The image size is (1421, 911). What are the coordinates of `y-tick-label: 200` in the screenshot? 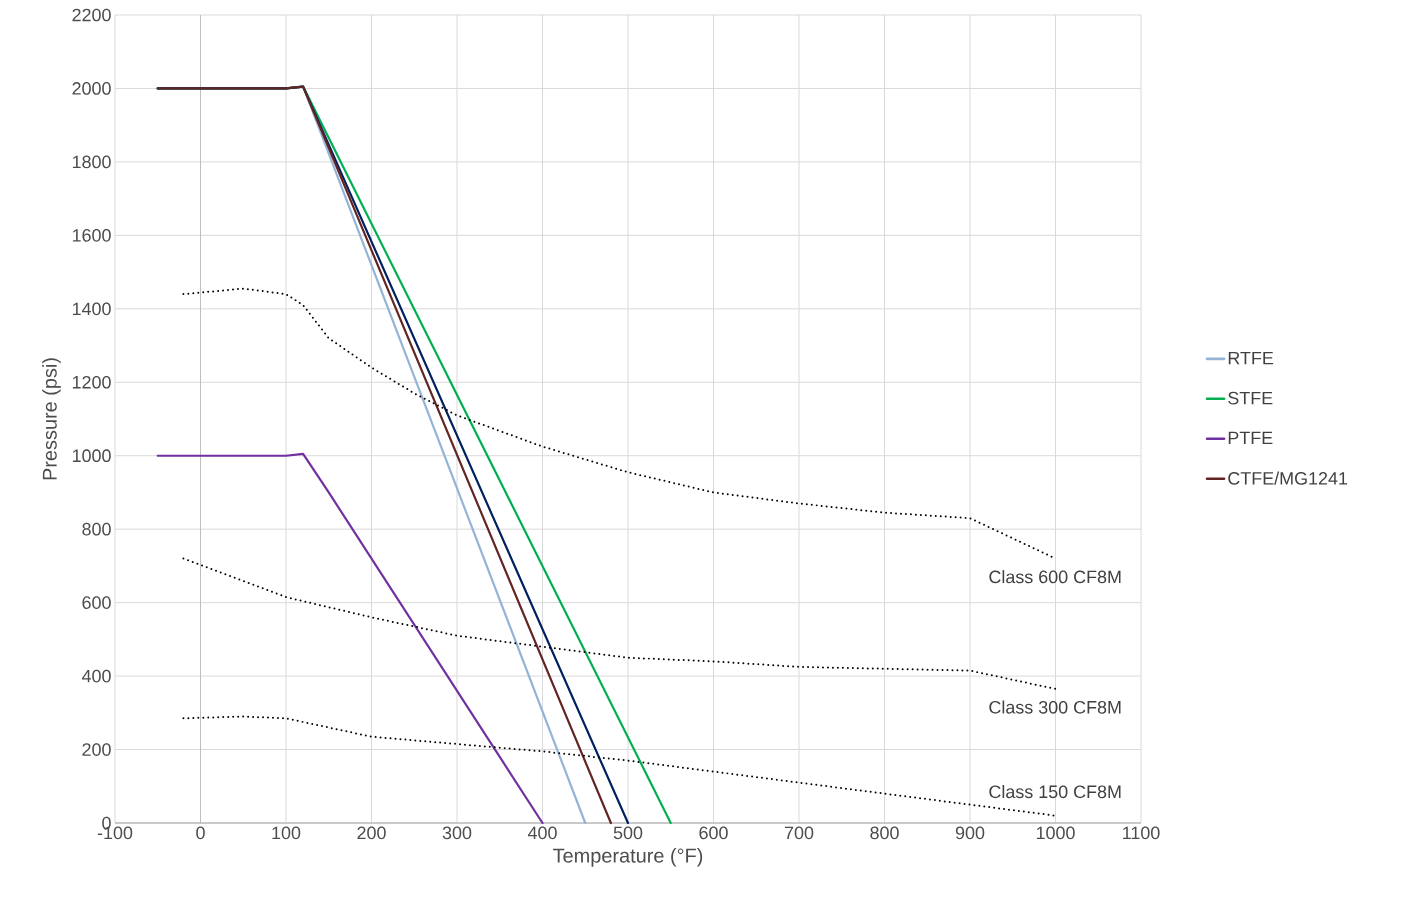 It's located at (96, 749).